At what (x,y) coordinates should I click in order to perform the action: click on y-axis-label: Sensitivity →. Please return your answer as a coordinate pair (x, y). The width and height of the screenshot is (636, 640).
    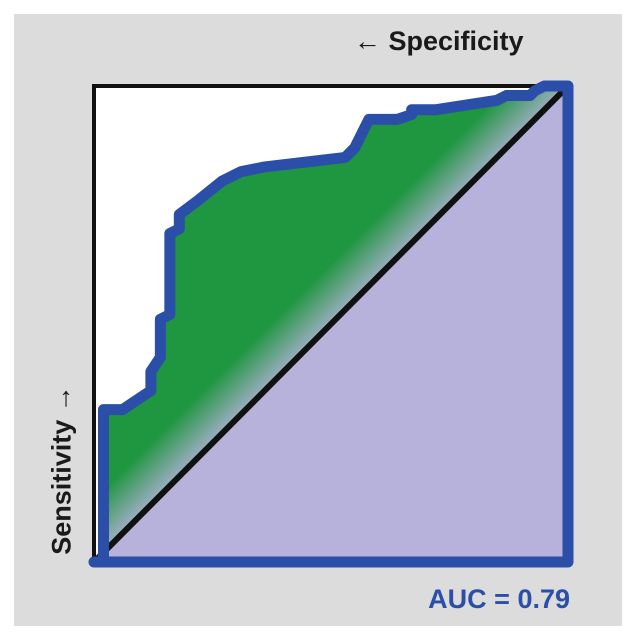
    Looking at the image, I should click on (61, 470).